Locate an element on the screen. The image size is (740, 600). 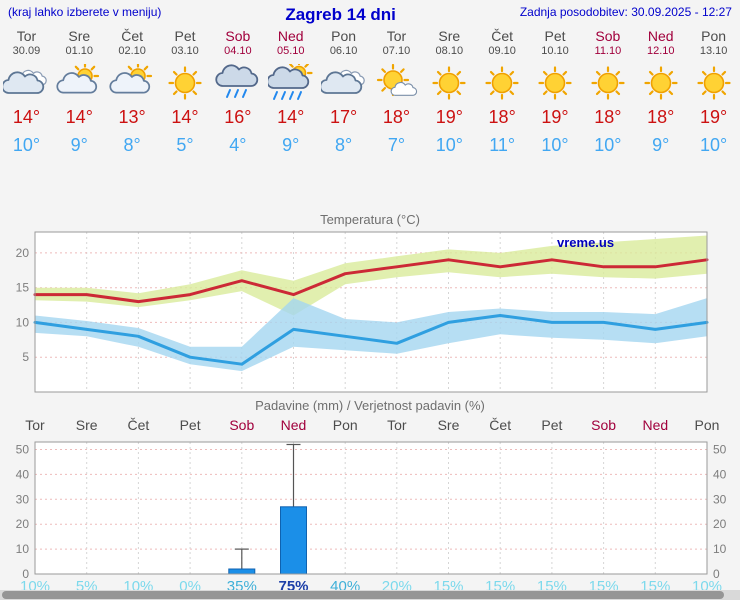
day-date: 02.10 is located at coordinates (132, 51).